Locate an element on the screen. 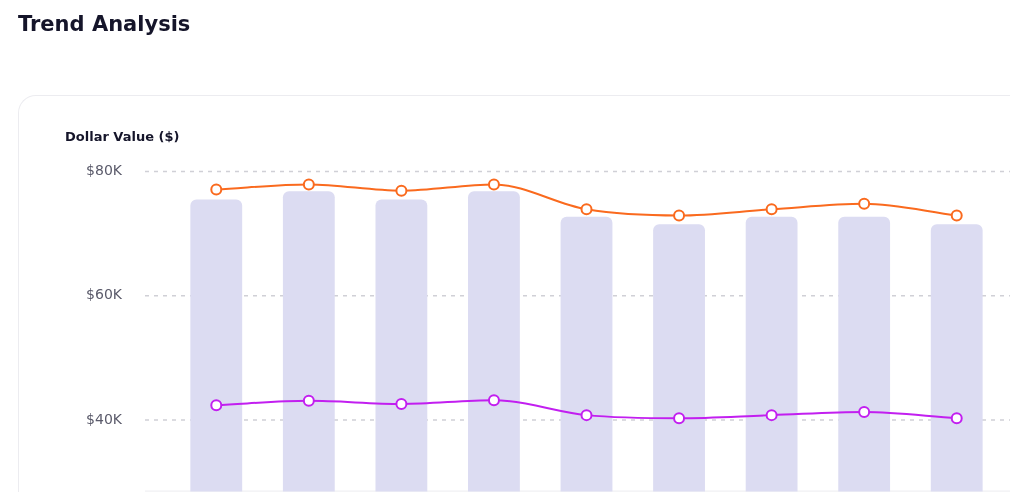 Image resolution: width=1010 pixels, height=492 pixels. y-axis-title: Dollar Value ($) is located at coordinates (122, 136).